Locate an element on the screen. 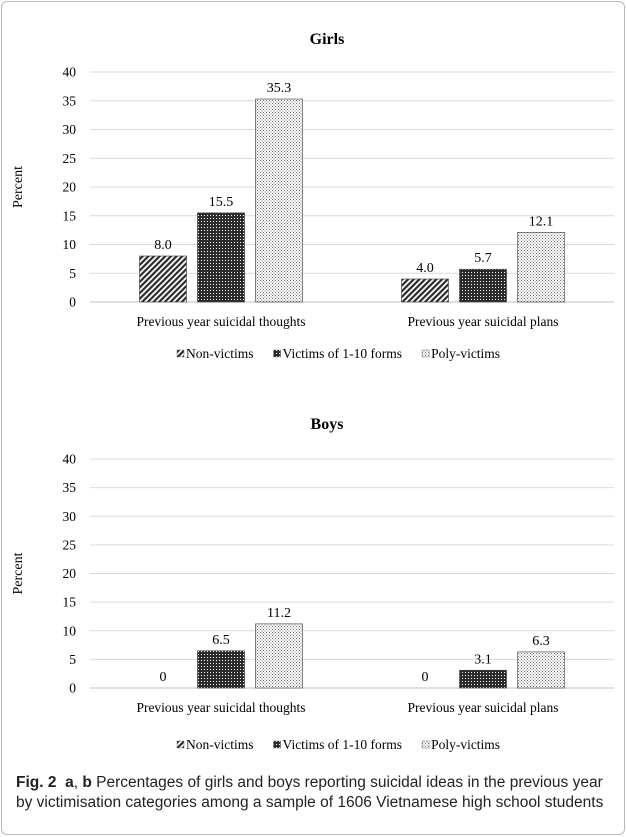 This screenshot has width=627, height=837. chart-title: Boys is located at coordinates (327, 424).